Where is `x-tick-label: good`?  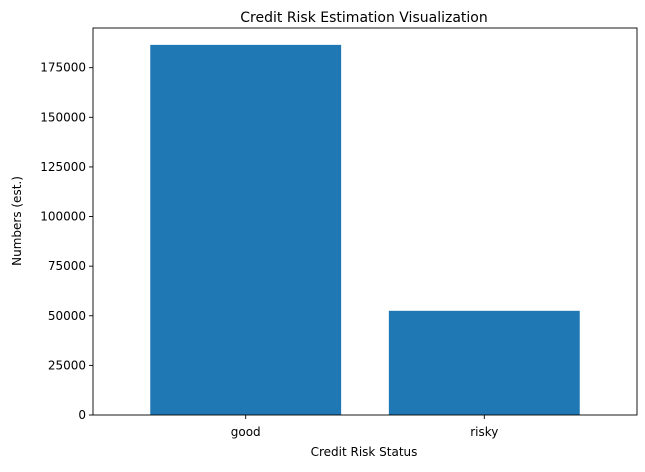 x-tick-label: good is located at coordinates (246, 432).